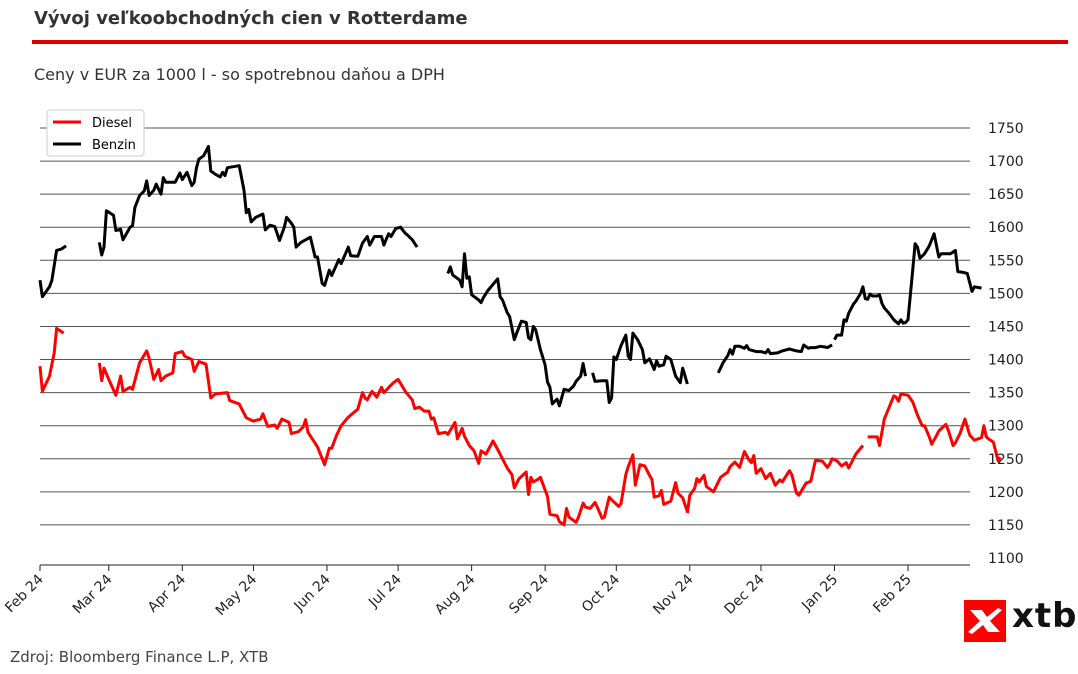  Describe the element at coordinates (892, 594) in the screenshot. I see `x-tick-label: Feb 25` at that location.